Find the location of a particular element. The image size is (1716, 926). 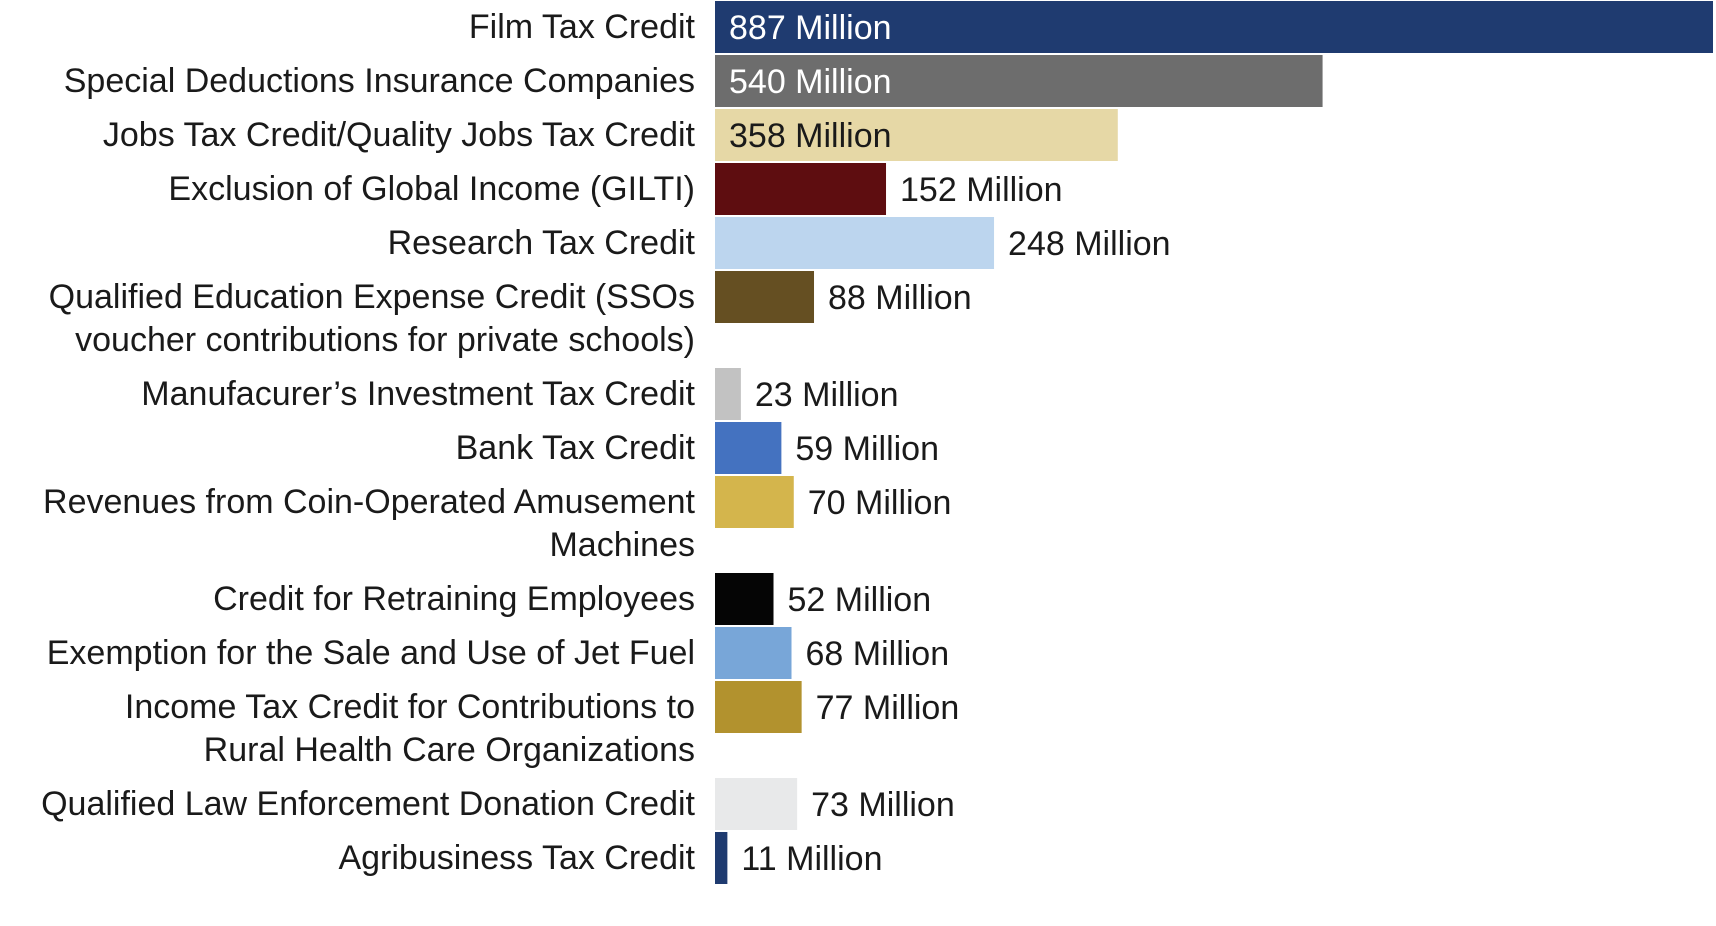

category-label-special-deductions-insurance-companies: Special Deductions Insurance Companies is located at coordinates (379, 81).